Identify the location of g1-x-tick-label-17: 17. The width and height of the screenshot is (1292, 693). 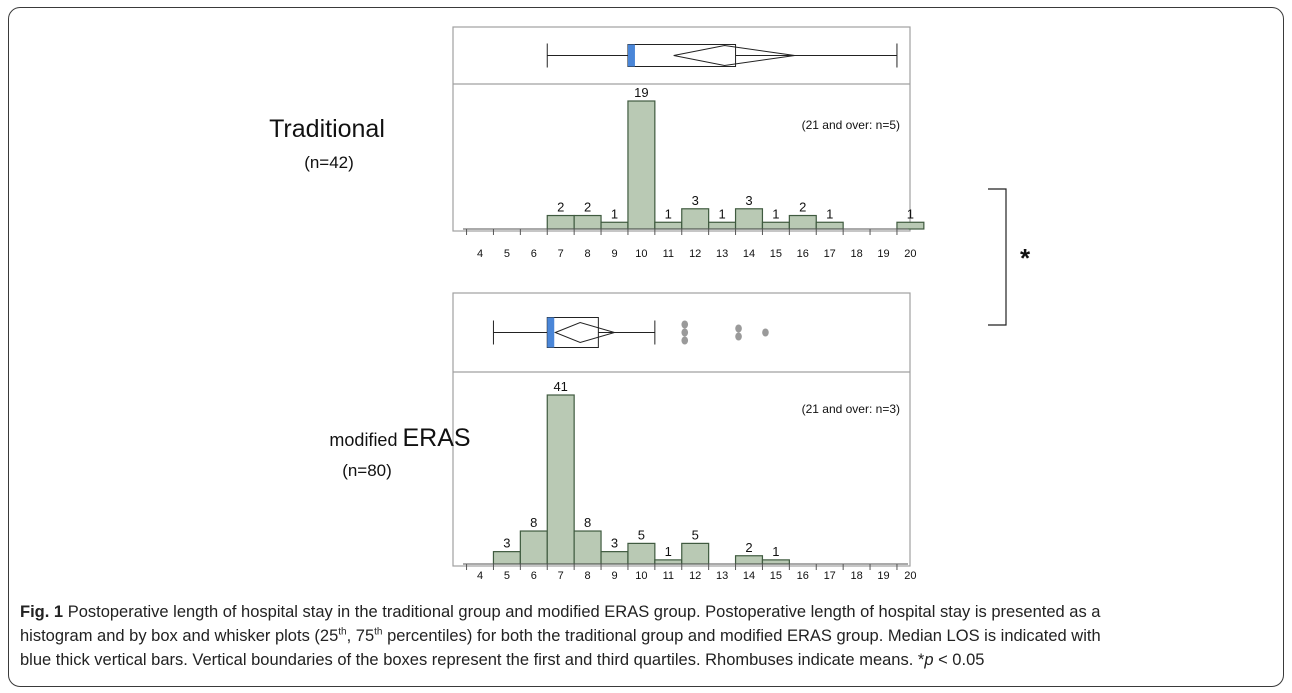
(830, 254).